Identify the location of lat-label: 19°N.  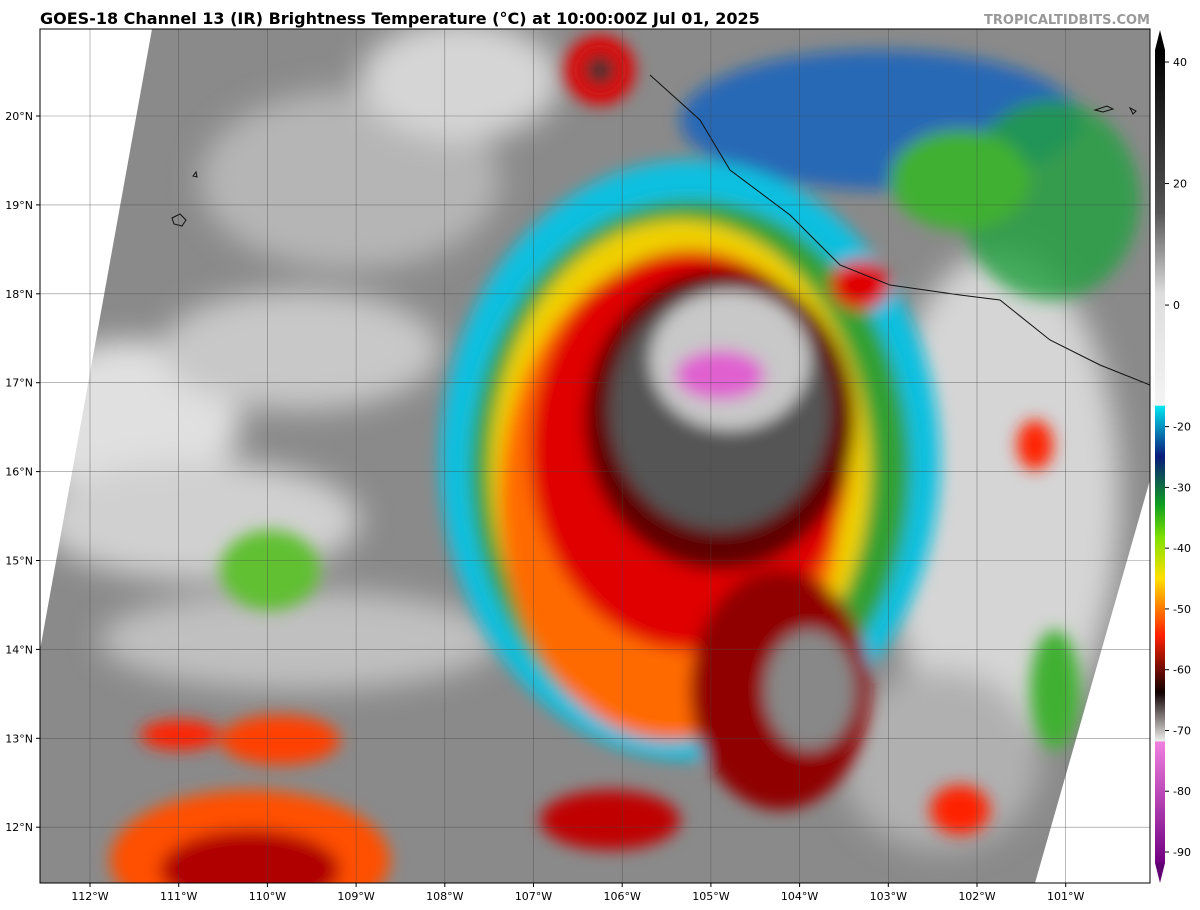
(19, 205).